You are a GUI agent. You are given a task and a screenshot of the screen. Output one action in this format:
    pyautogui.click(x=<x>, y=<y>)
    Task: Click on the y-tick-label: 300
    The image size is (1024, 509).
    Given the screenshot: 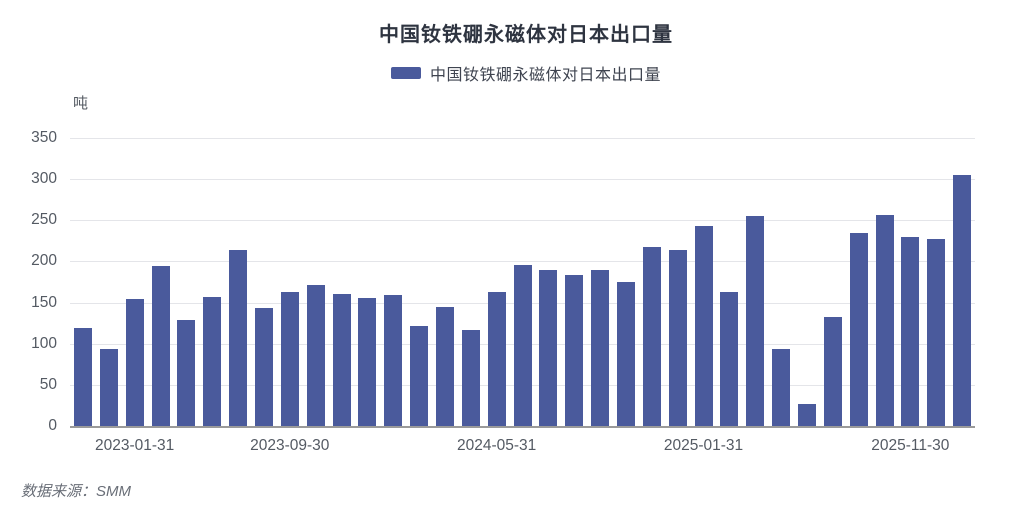 What is the action you would take?
    pyautogui.click(x=44, y=179)
    